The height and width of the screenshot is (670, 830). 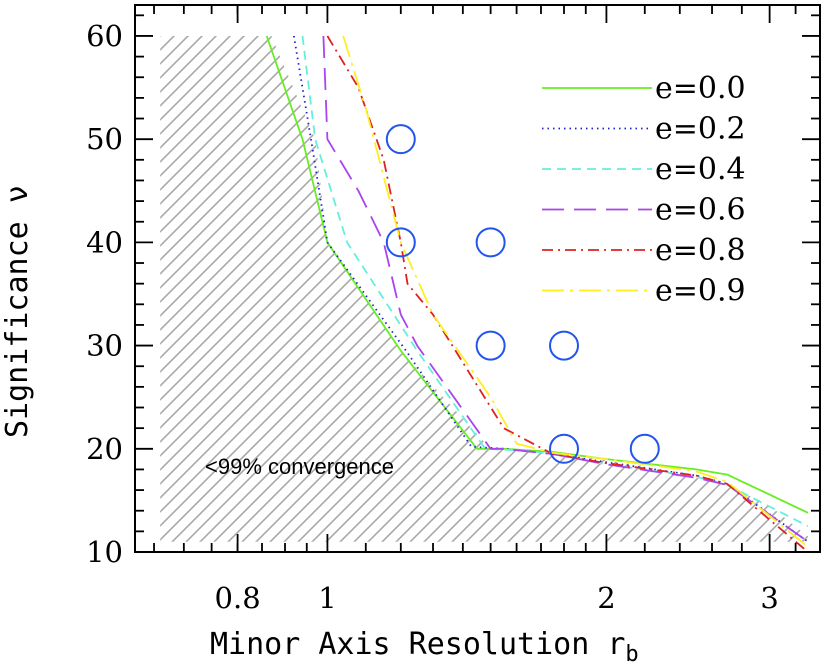 I want to click on legend-label-e=0.4: e=0.4, so click(x=700, y=169).